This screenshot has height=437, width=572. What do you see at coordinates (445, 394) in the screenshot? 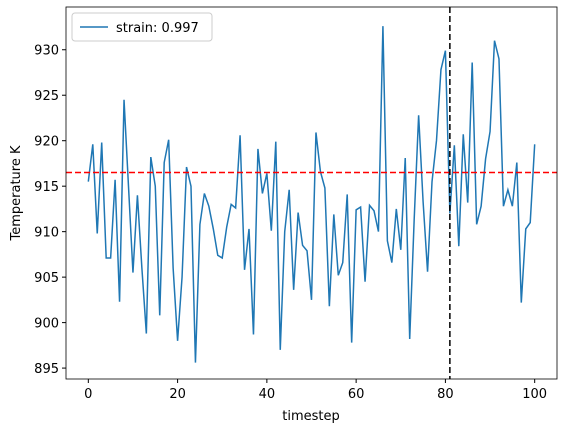
I see `x-tick-label: 80` at bounding box center [445, 394].